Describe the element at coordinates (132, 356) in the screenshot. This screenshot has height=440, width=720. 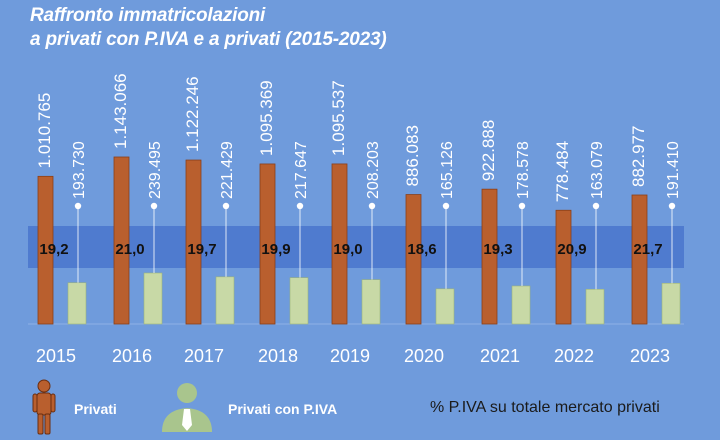
I see `tick-label-2016: 2016` at that location.